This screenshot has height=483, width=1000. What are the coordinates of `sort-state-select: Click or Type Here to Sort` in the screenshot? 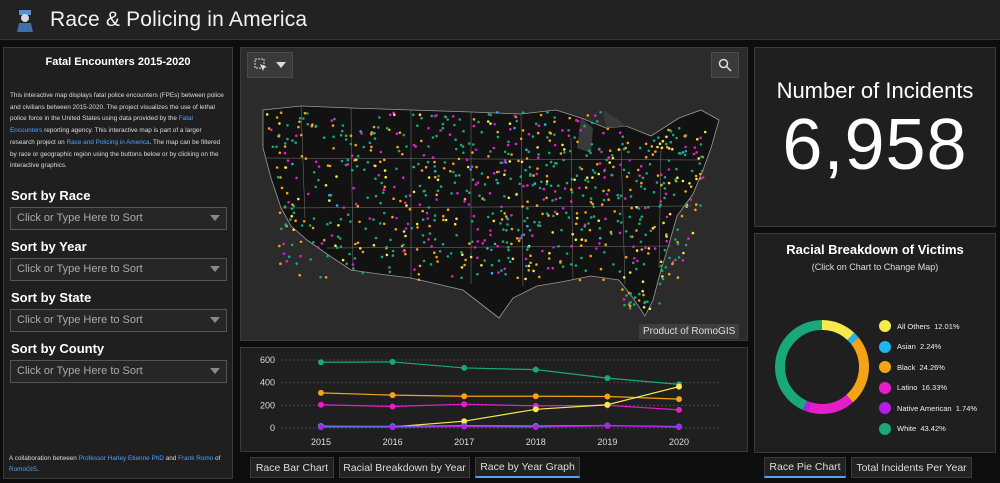 It's located at (118, 320).